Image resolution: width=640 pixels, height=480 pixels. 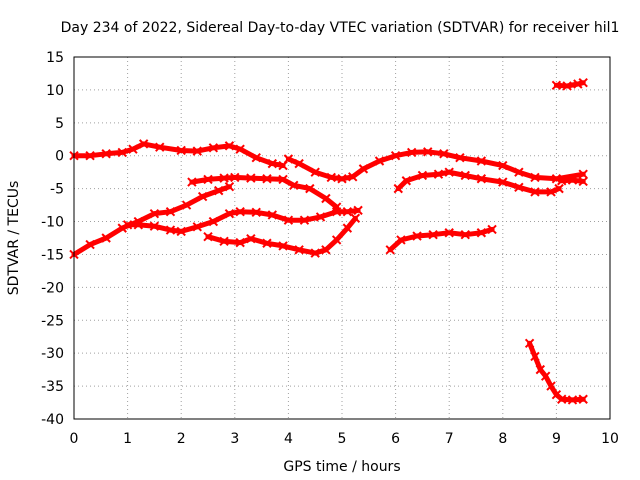 What do you see at coordinates (52, 420) in the screenshot?
I see `y-tick-label: -40` at bounding box center [52, 420].